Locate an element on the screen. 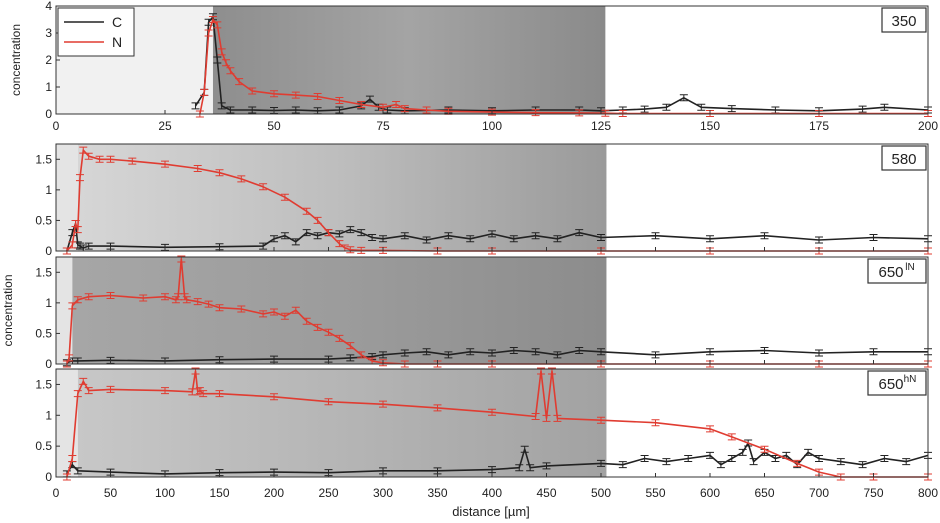 The height and width of the screenshot is (523, 940). legend-label-n: N is located at coordinates (117, 42).